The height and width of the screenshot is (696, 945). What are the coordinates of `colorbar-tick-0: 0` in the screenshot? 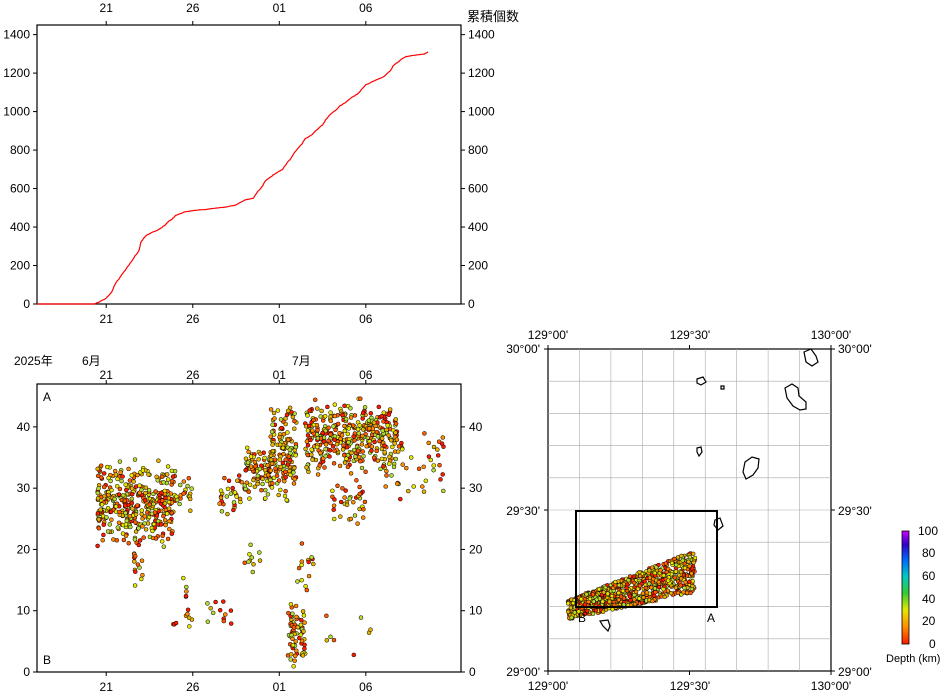 It's located at (932, 644).